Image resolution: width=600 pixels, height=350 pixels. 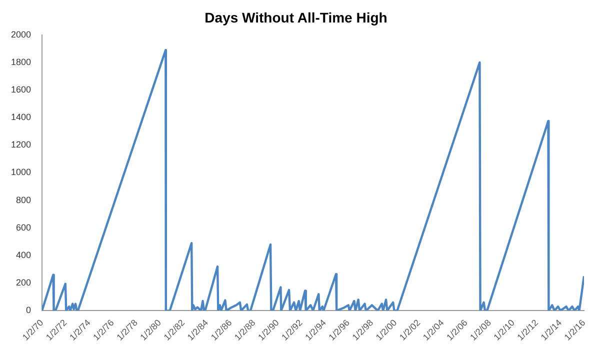 What do you see at coordinates (24, 283) in the screenshot?
I see `y-tick-label: 200` at bounding box center [24, 283].